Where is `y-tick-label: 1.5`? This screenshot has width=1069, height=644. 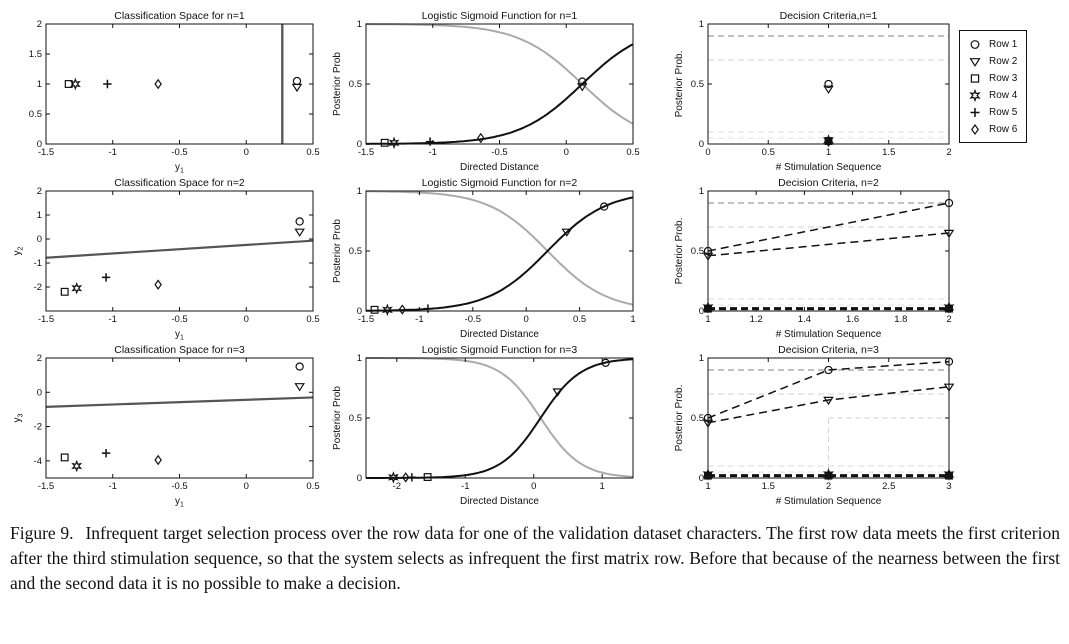
y-tick-label: 1.5 is located at coordinates (35, 54).